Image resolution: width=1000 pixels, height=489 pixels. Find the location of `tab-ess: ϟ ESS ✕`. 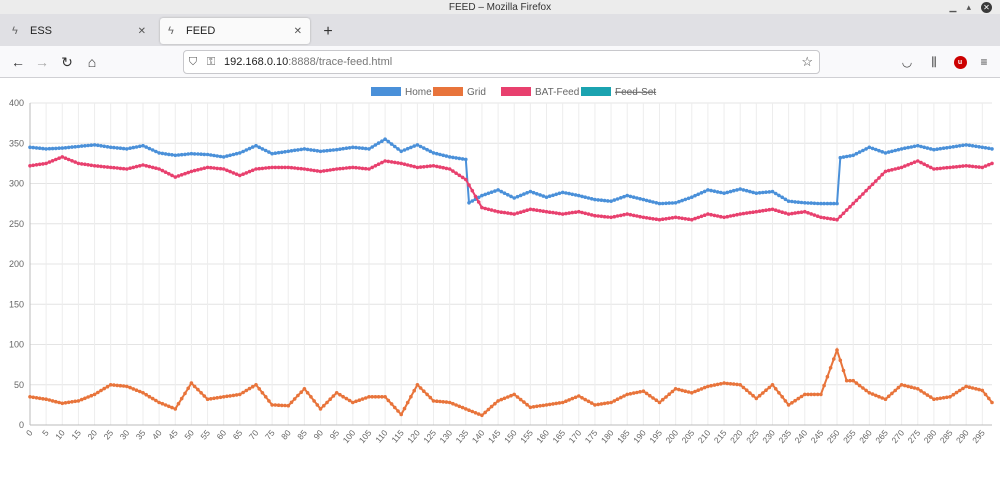

tab-ess: ϟ ESS ✕ is located at coordinates (79, 31).